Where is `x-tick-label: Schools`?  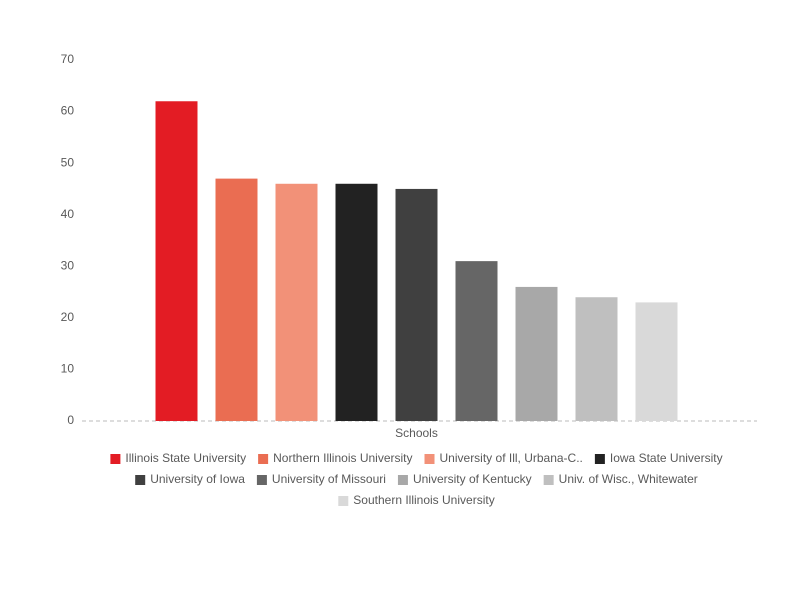
x-tick-label: Schools is located at coordinates (416, 433).